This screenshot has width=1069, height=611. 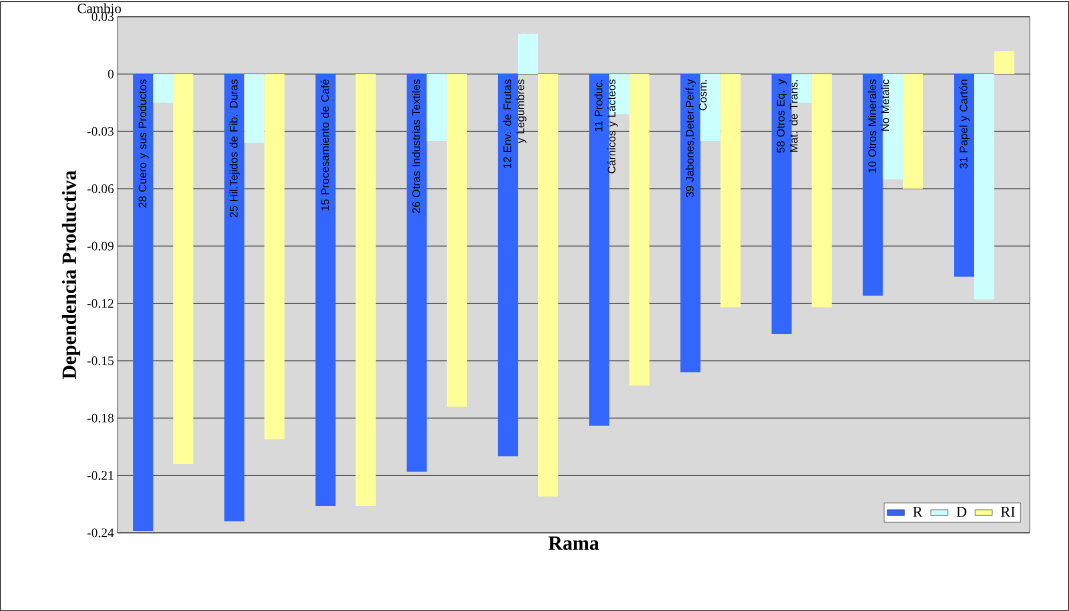 I want to click on x-axis-title: Rama, so click(x=573, y=543).